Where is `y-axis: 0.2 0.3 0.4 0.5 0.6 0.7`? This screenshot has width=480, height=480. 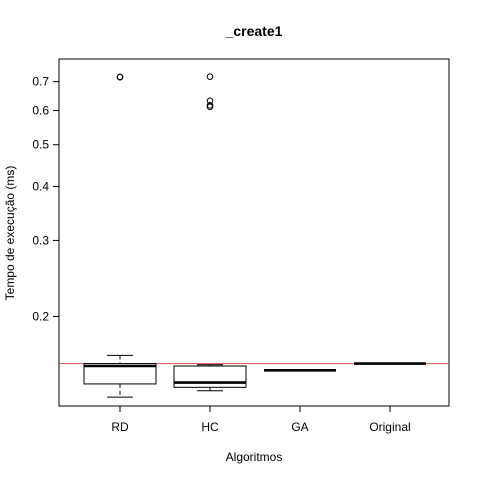 y-axis: 0.2 0.3 0.4 0.5 0.6 0.7 is located at coordinates (46, 199).